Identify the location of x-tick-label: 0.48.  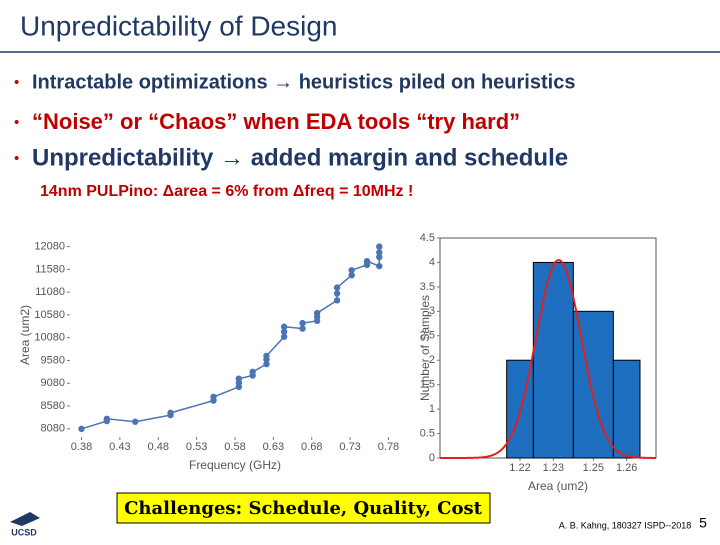
(158, 447).